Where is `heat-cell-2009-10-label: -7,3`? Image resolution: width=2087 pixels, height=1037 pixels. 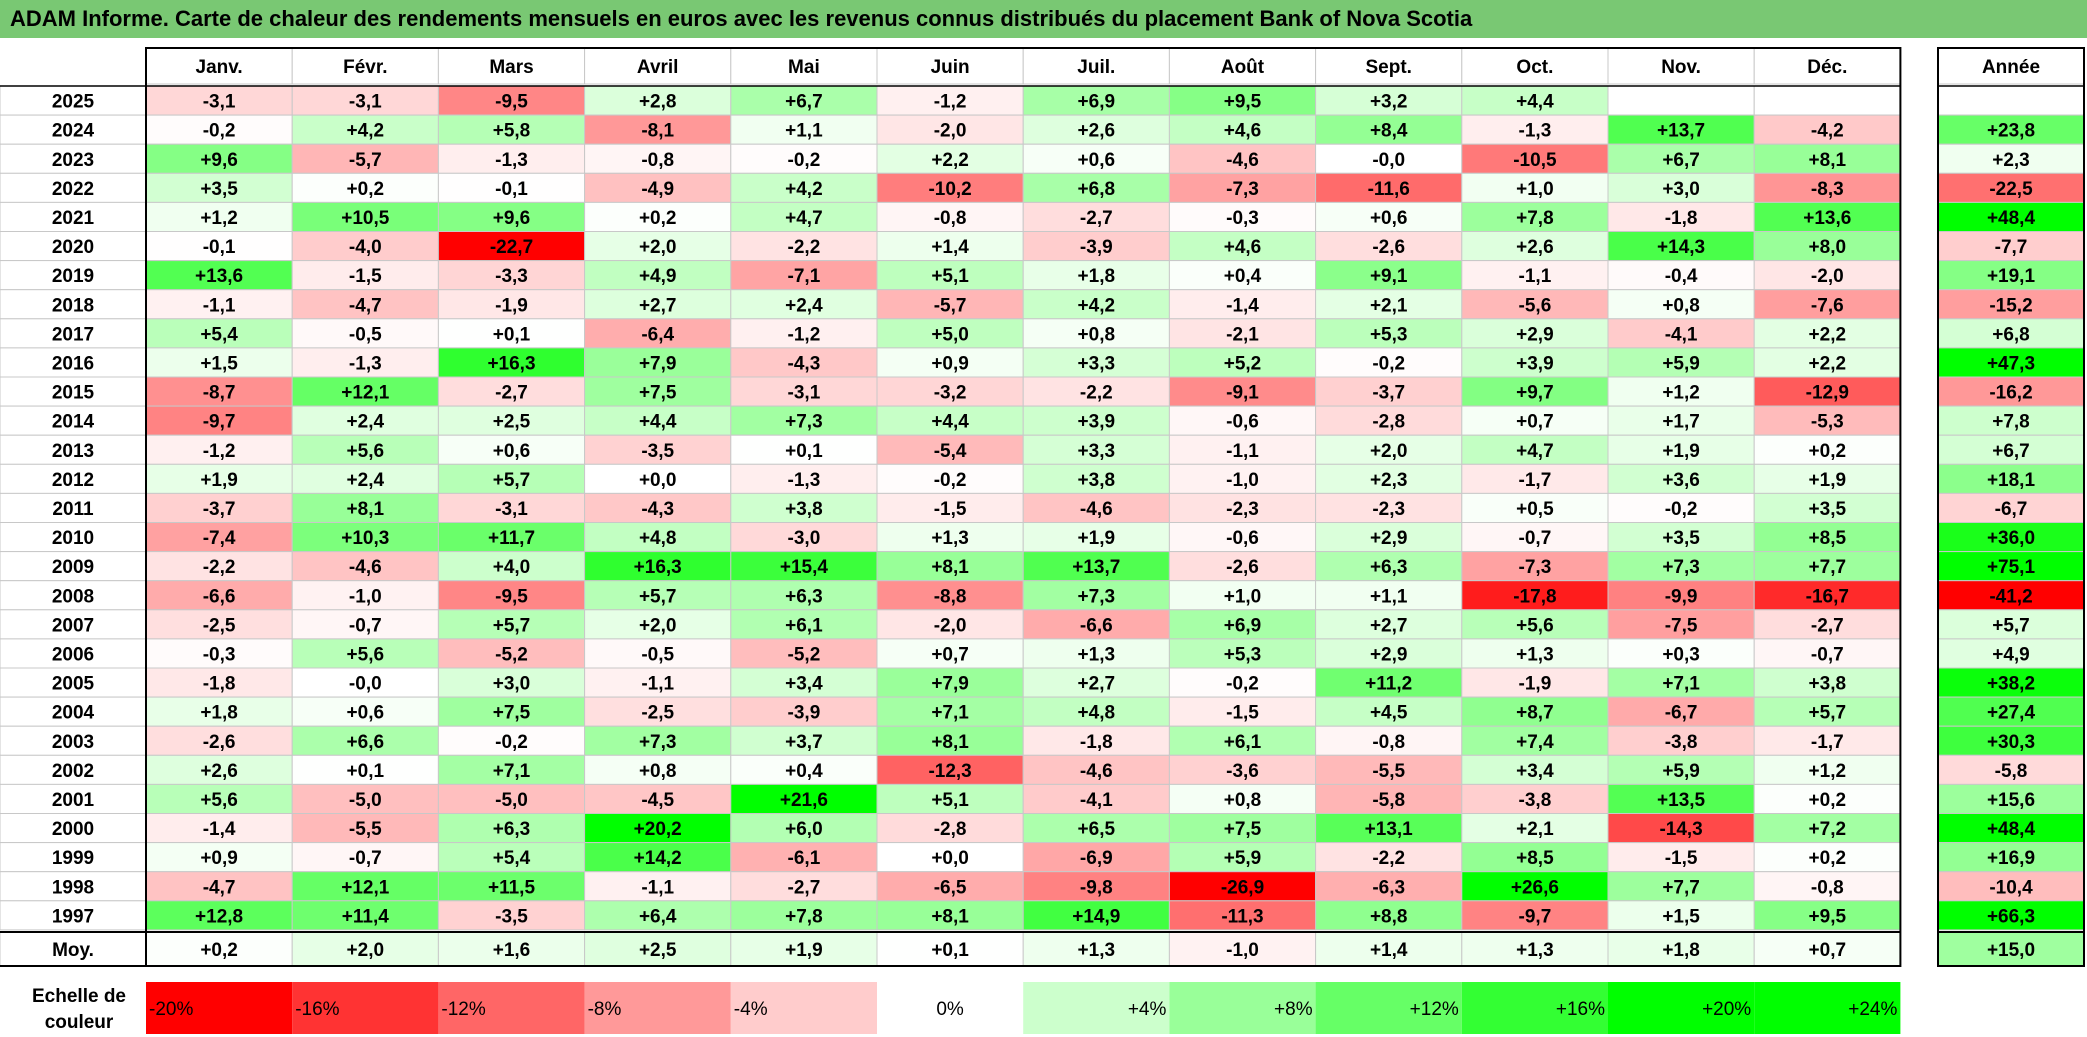
heat-cell-2009-10-label: -7,3 is located at coordinates (1535, 567).